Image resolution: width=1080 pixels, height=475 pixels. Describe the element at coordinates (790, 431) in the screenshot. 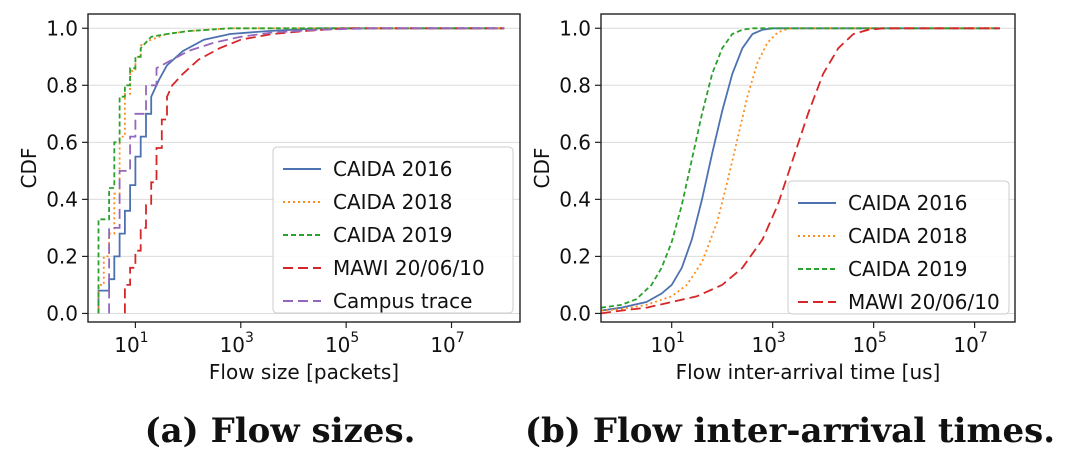

I see `subfigure-caption: (b) Flow inter-arrival times.` at that location.